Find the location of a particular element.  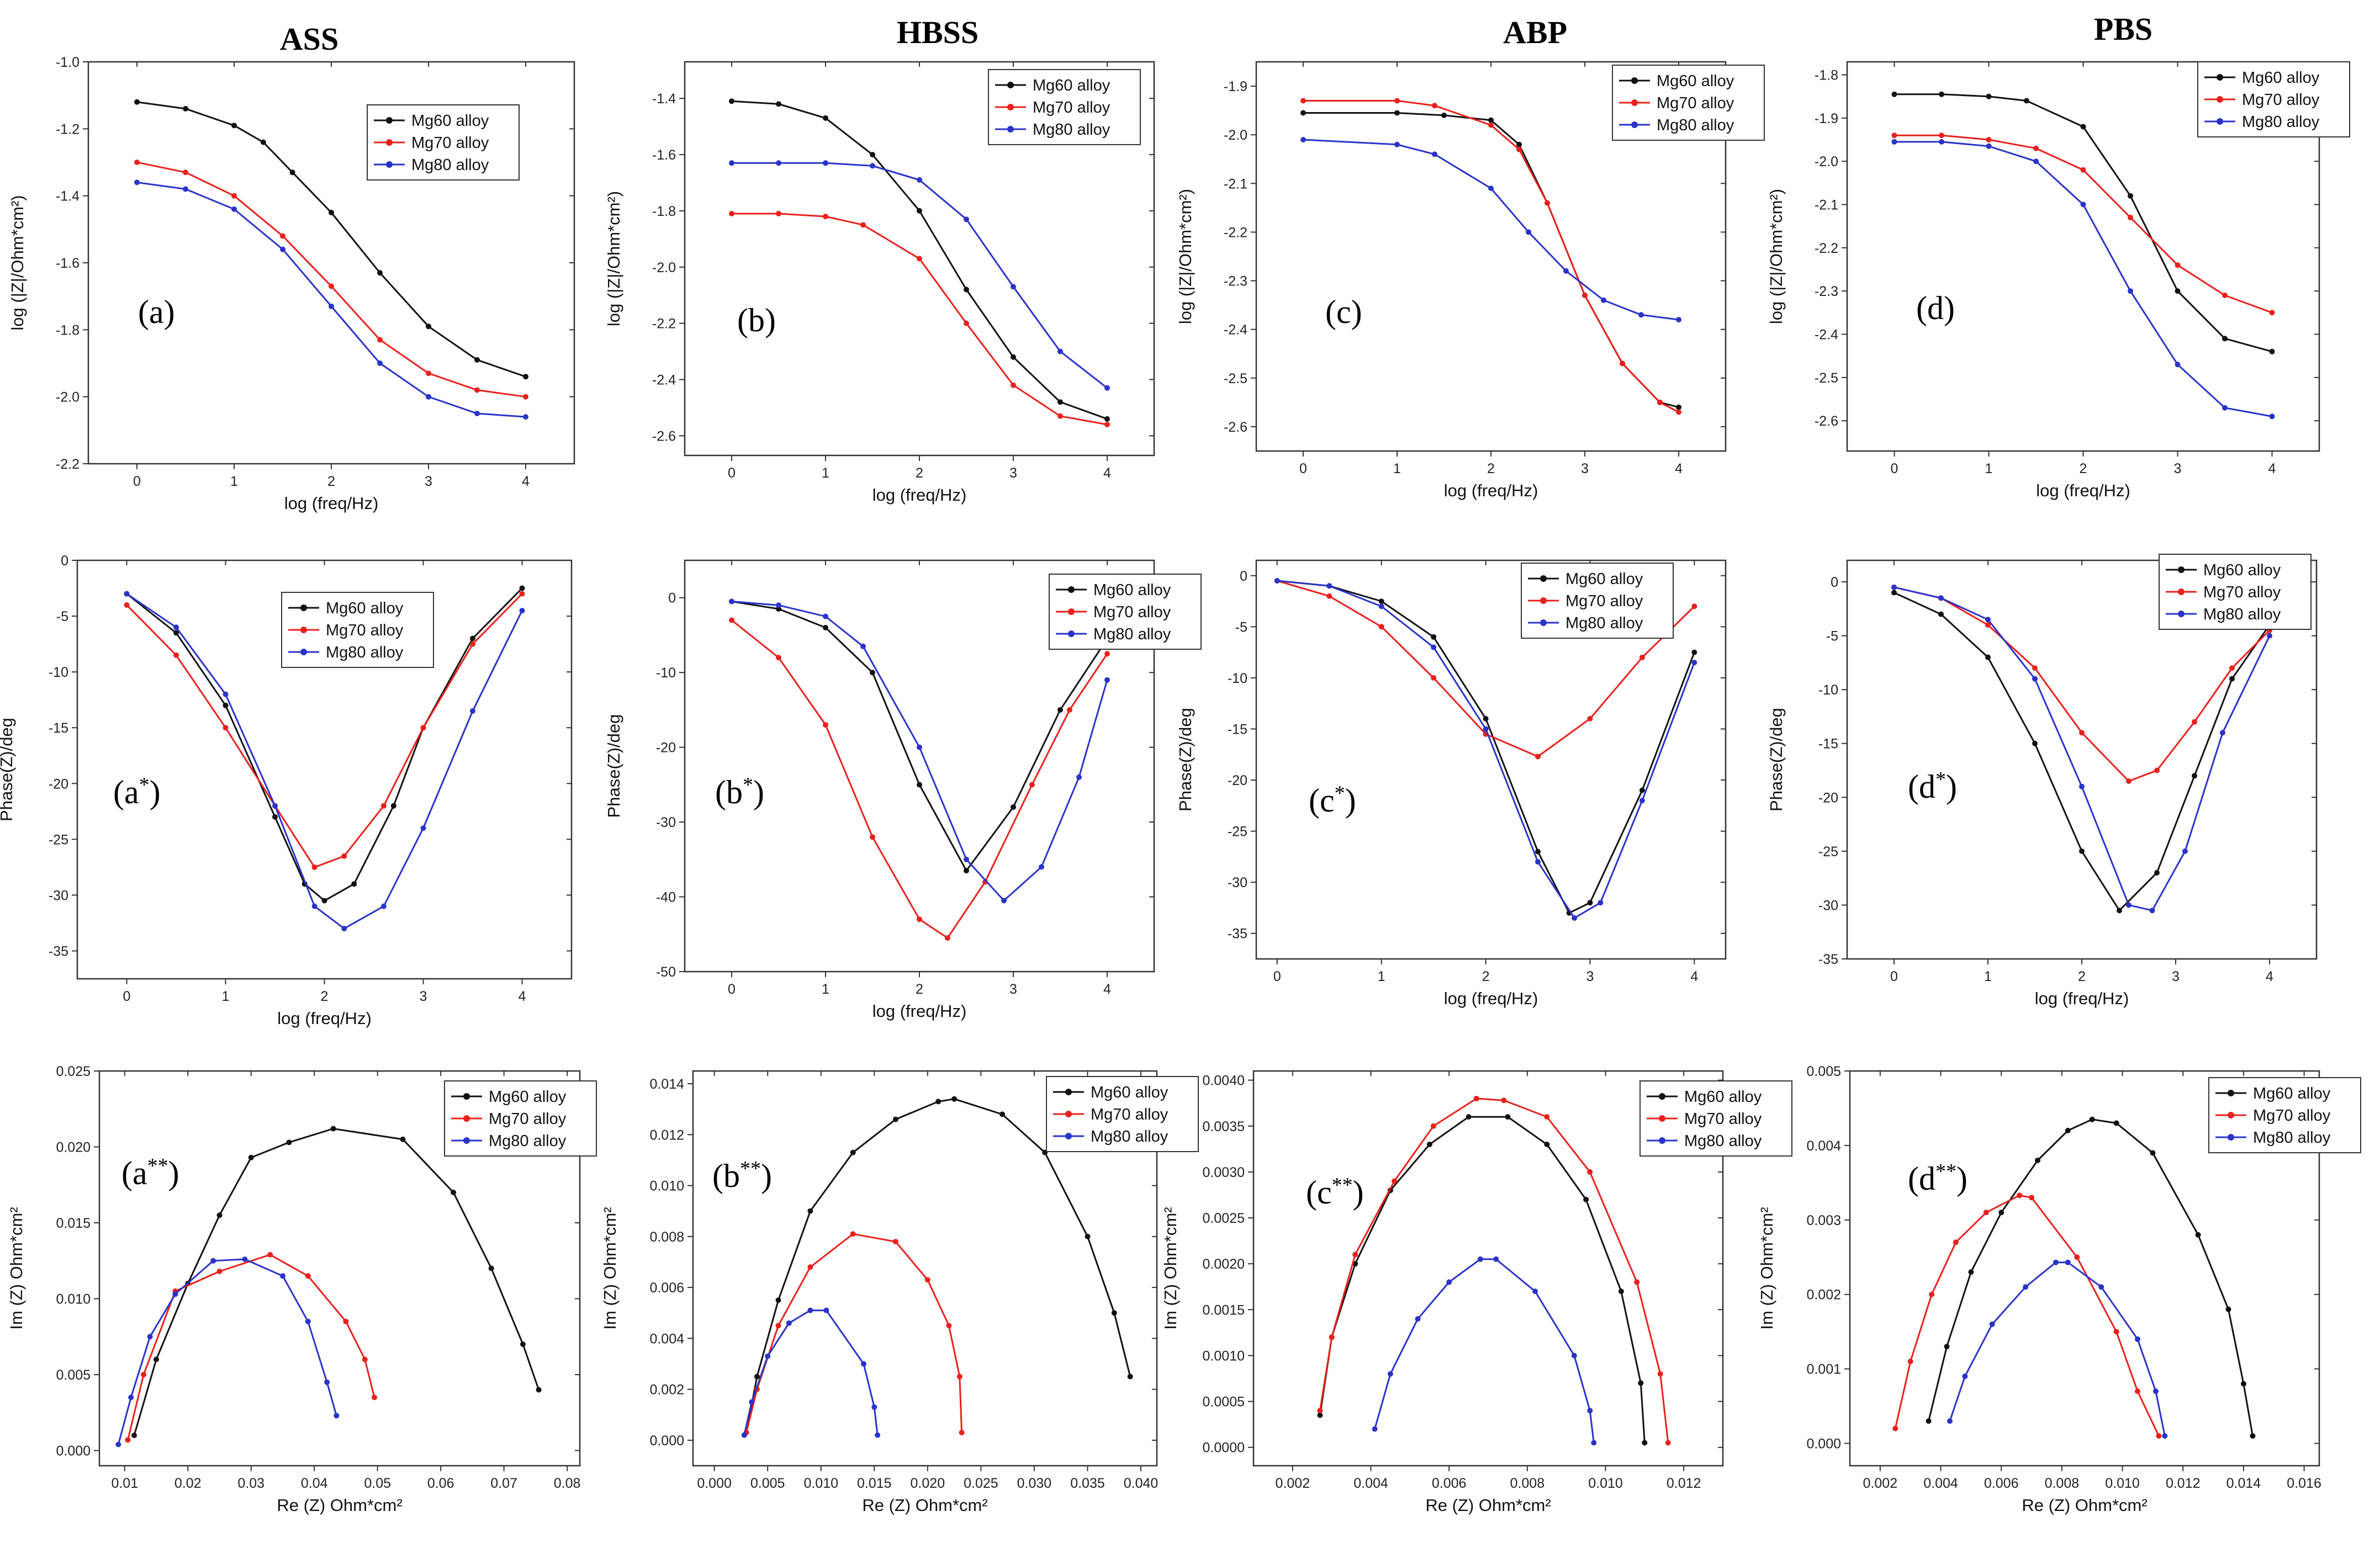

y-axis-label: Im (Z) Ohm*cm² is located at coordinates (16, 1268).